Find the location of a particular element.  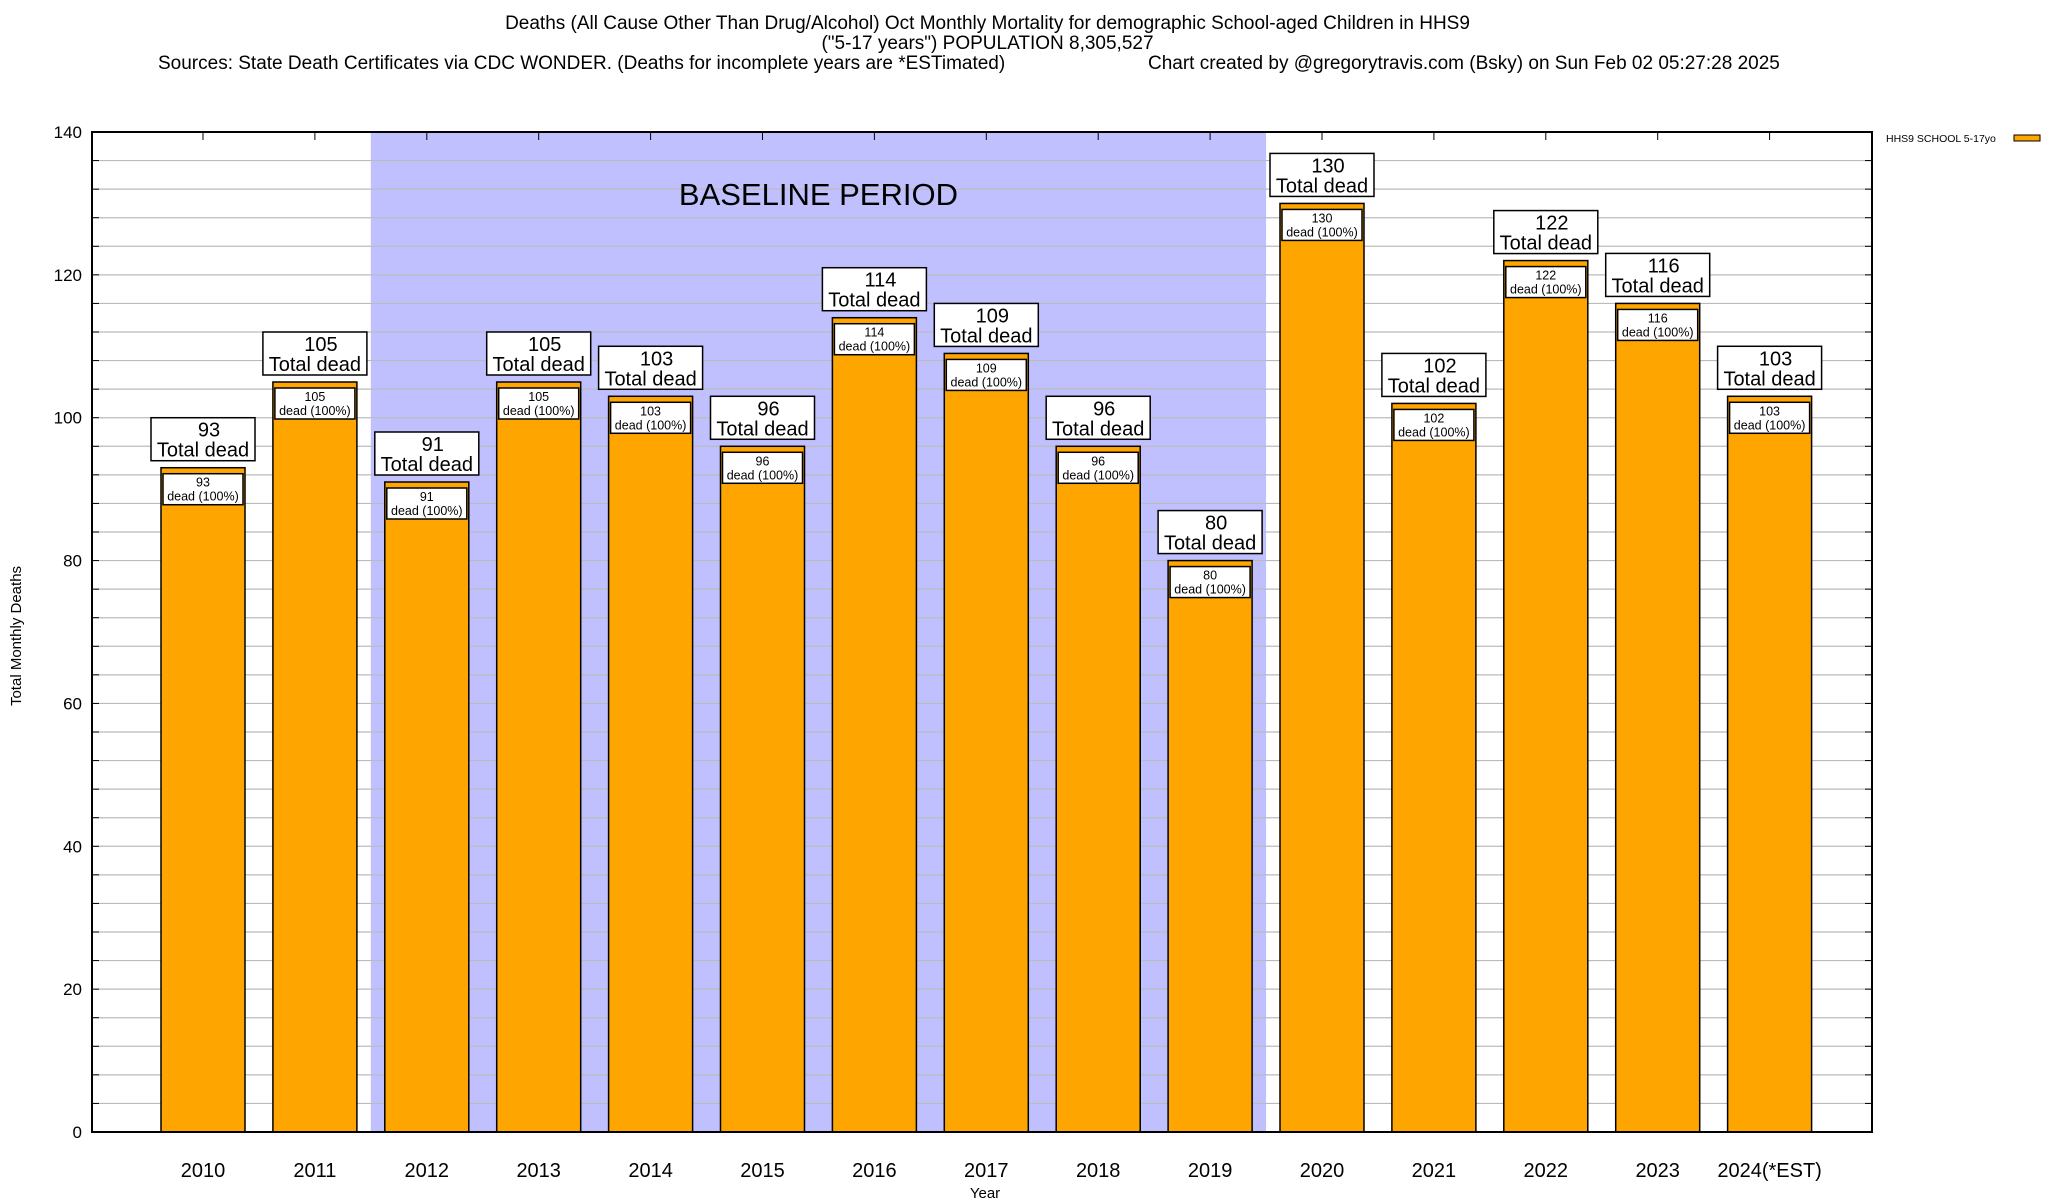

baseline-period-label: BASELINE PERIOD is located at coordinates (818, 194).